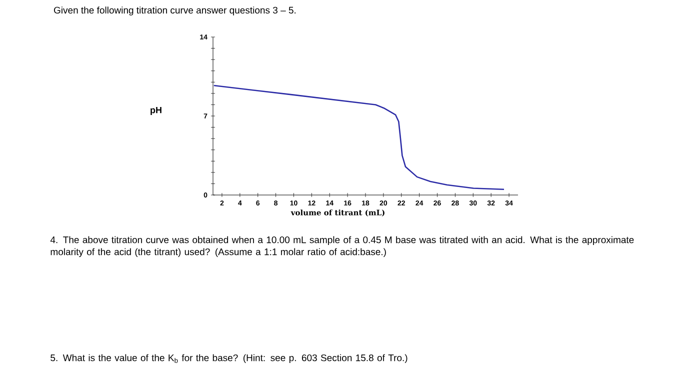  Describe the element at coordinates (342, 247) in the screenshot. I see `text: 4. The above titration curve was obtained when a 10.00 mL sample of a 0.45 M base was titrated with an acid. What is the approximate molarity of the acid (the titrant) used? (Assume a 1:1 molar ratio of acid:base.)` at that location.